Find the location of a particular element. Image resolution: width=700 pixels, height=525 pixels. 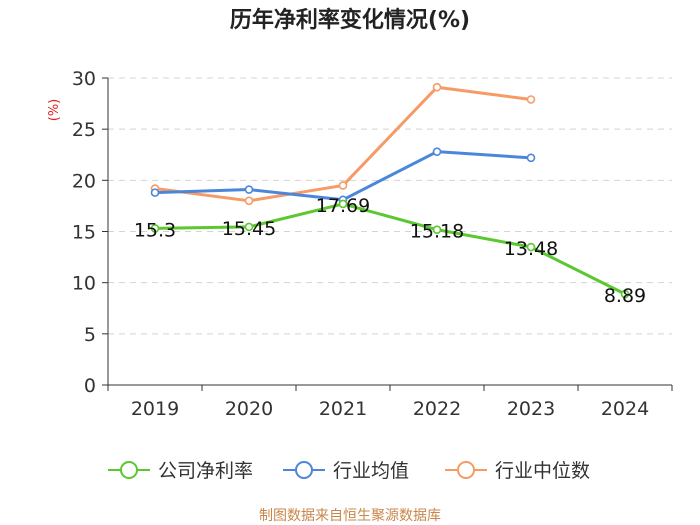

data-label: 17.69 is located at coordinates (343, 206).